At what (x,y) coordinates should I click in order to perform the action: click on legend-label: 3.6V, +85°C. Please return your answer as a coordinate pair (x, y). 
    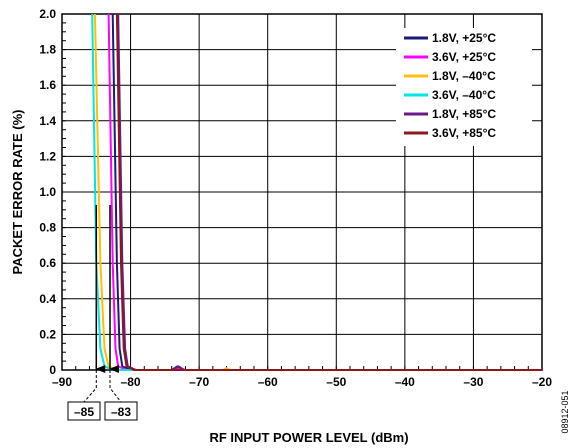
    Looking at the image, I should click on (464, 133).